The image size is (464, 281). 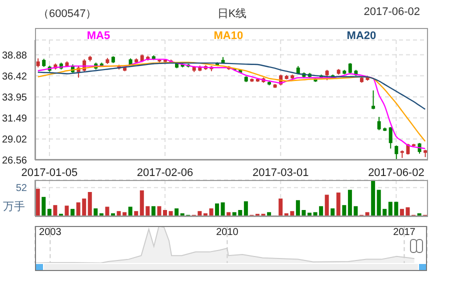 What do you see at coordinates (392, 12) in the screenshot?
I see `text: 2017-06-02` at bounding box center [392, 12].